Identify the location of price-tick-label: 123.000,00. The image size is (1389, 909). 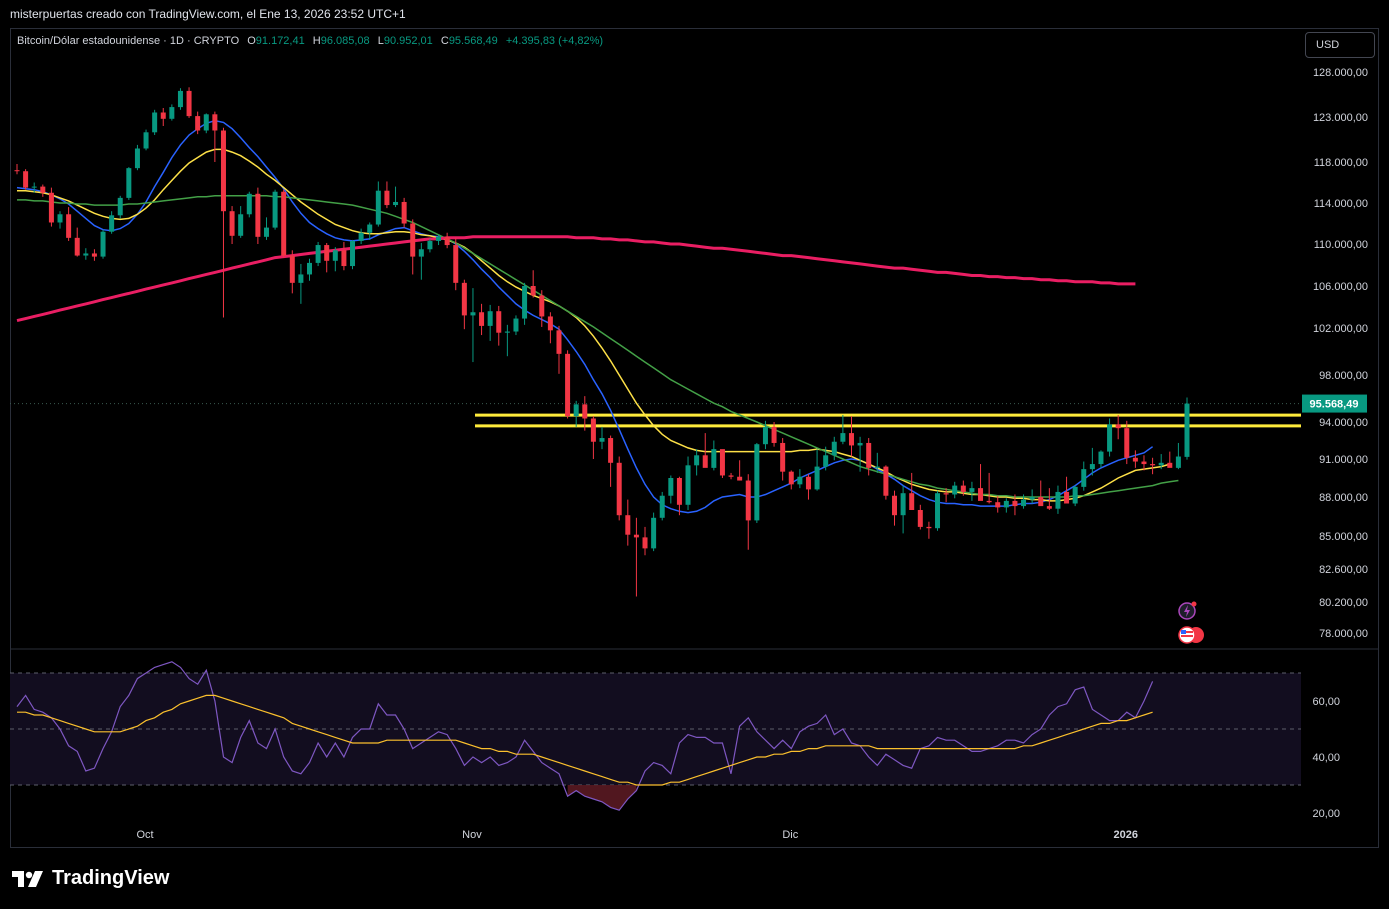
(1340, 118).